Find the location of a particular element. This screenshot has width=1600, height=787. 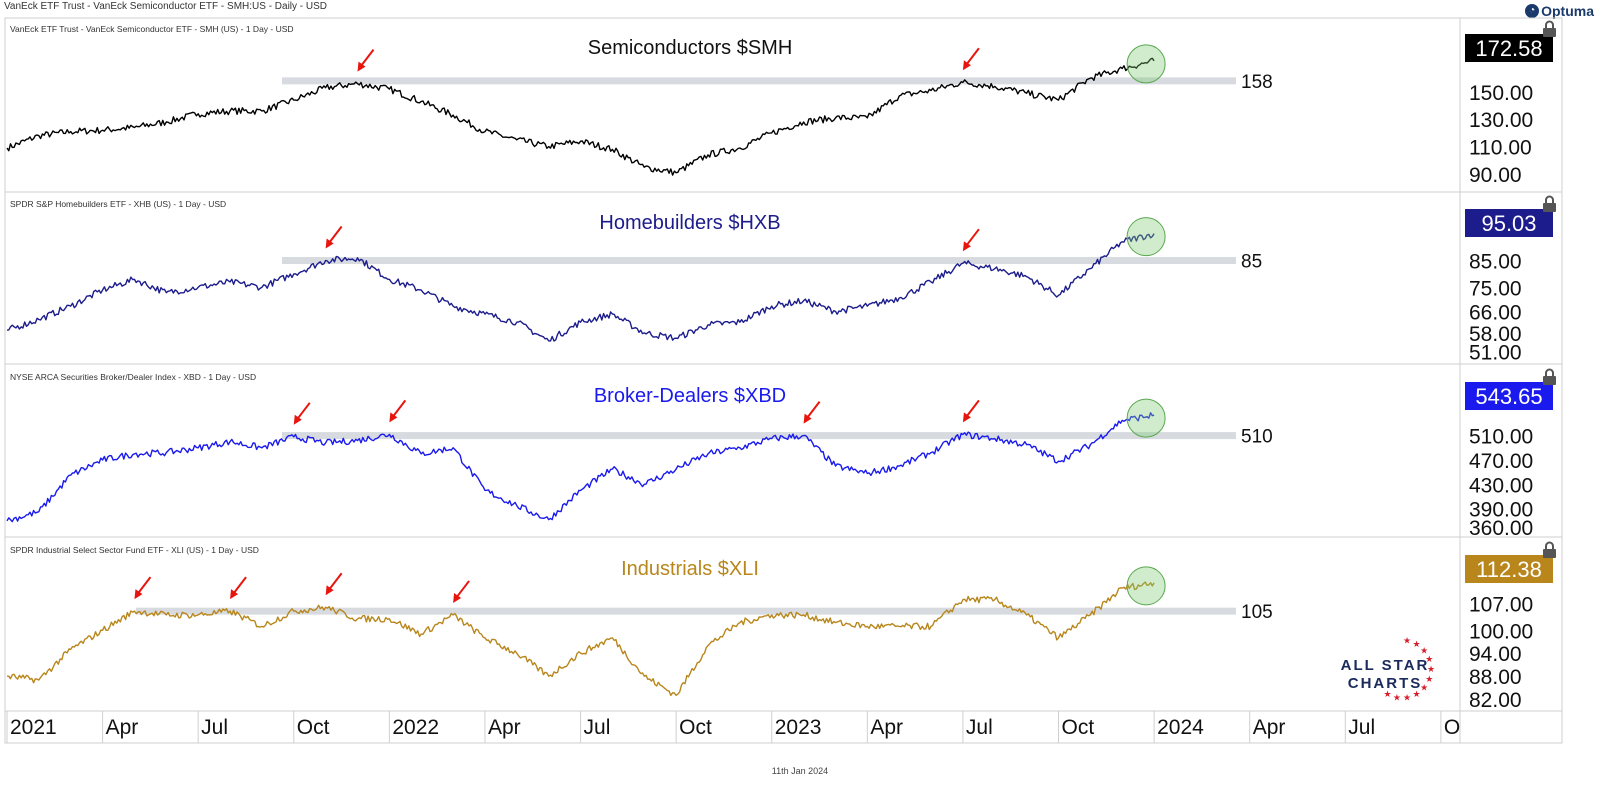

optuma-logo-icon: ◔ is located at coordinates (1532, 11).